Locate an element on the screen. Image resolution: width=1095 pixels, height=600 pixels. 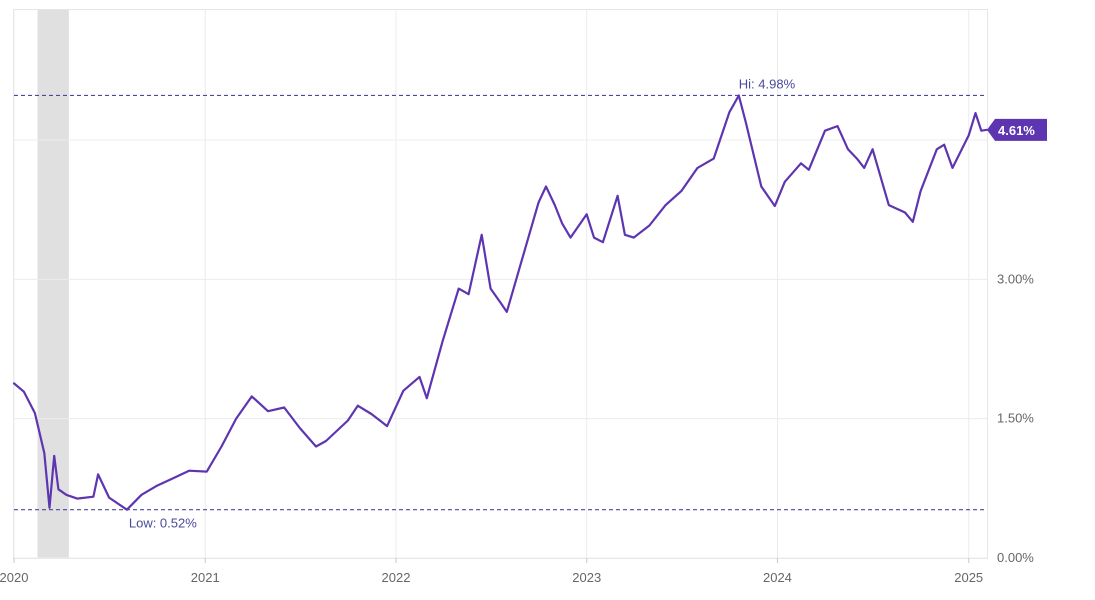
x-tick-label: 2021 is located at coordinates (205, 577).